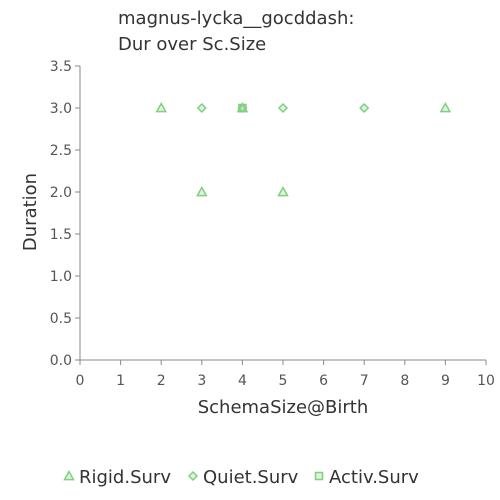 This screenshot has height=500, width=500. Describe the element at coordinates (61, 319) in the screenshot. I see `y-tick-label: 0.5` at that location.